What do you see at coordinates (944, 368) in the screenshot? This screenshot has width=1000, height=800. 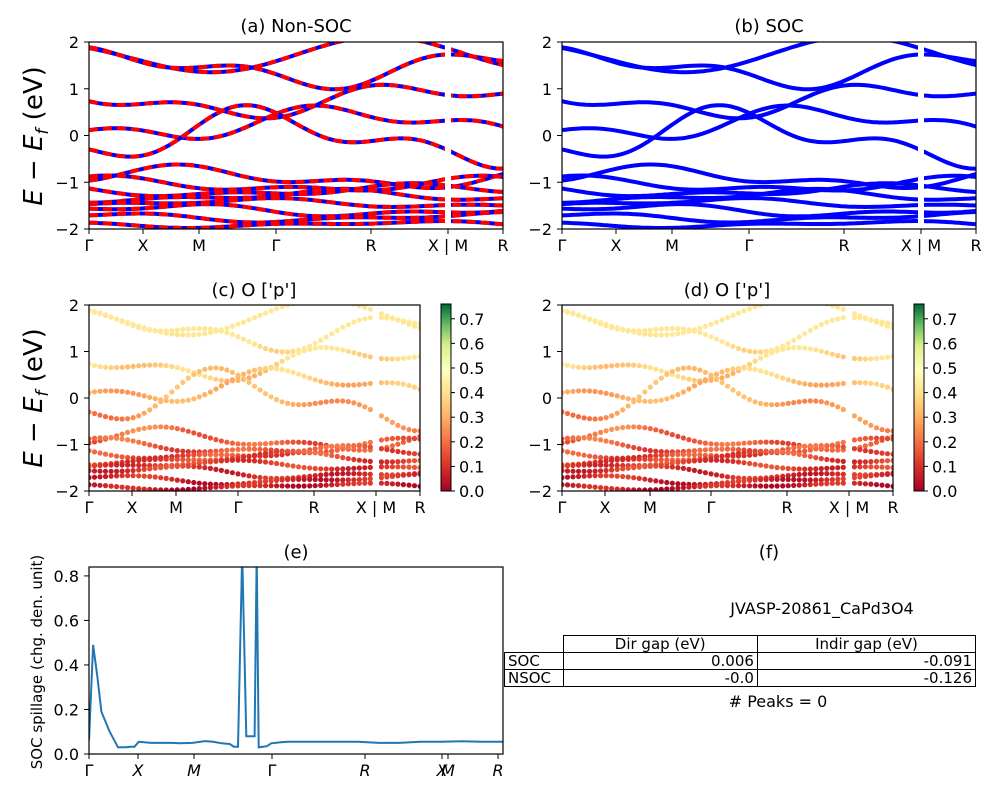 I see `colorbar-tick-label: 0.5` at bounding box center [944, 368].